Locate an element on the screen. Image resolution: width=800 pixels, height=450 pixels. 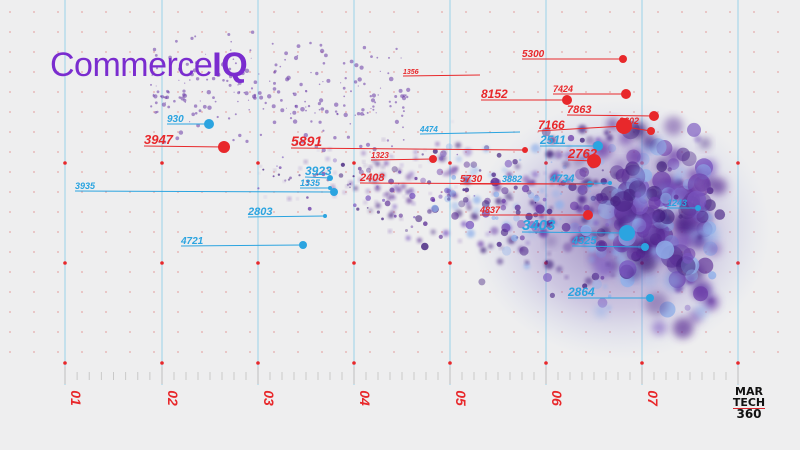
blue-callout-dot is located at coordinates (330, 188).